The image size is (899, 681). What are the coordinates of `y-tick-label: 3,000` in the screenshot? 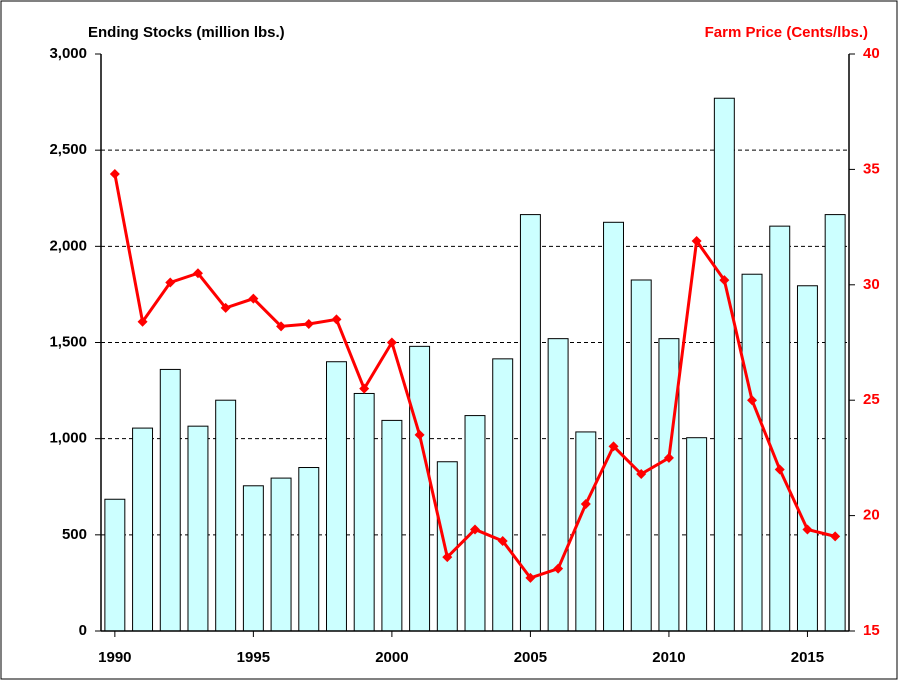 It's located at (68, 53).